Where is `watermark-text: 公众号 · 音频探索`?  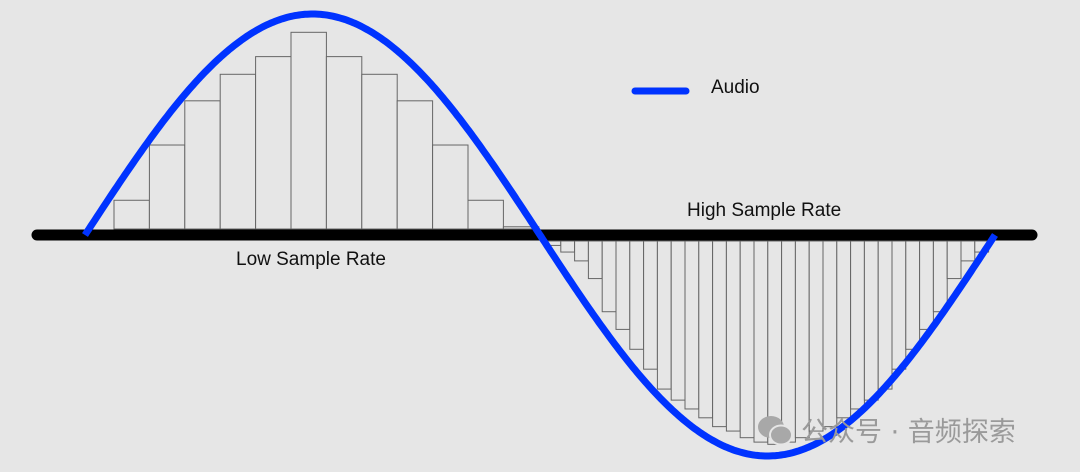
watermark-text: 公众号 · 音频探索 is located at coordinates (908, 432).